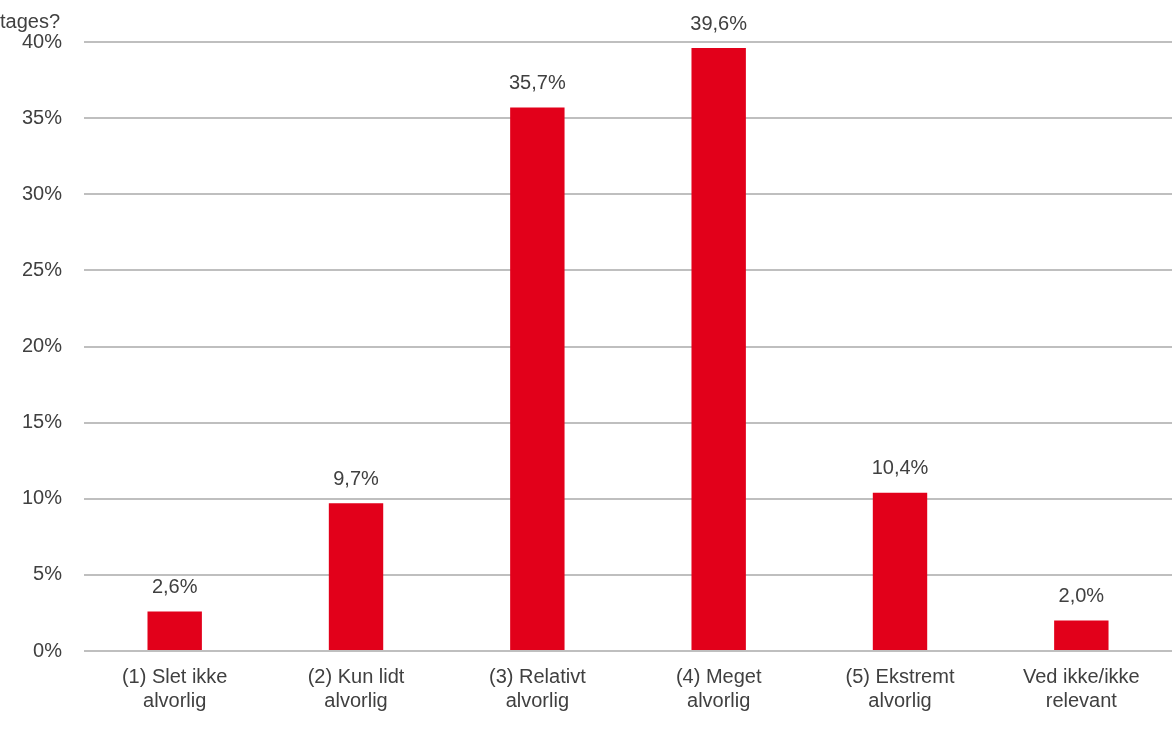 The height and width of the screenshot is (731, 1176). What do you see at coordinates (538, 687) in the screenshot?
I see `x-tick-label: (3) Relativt alvorlig` at bounding box center [538, 687].